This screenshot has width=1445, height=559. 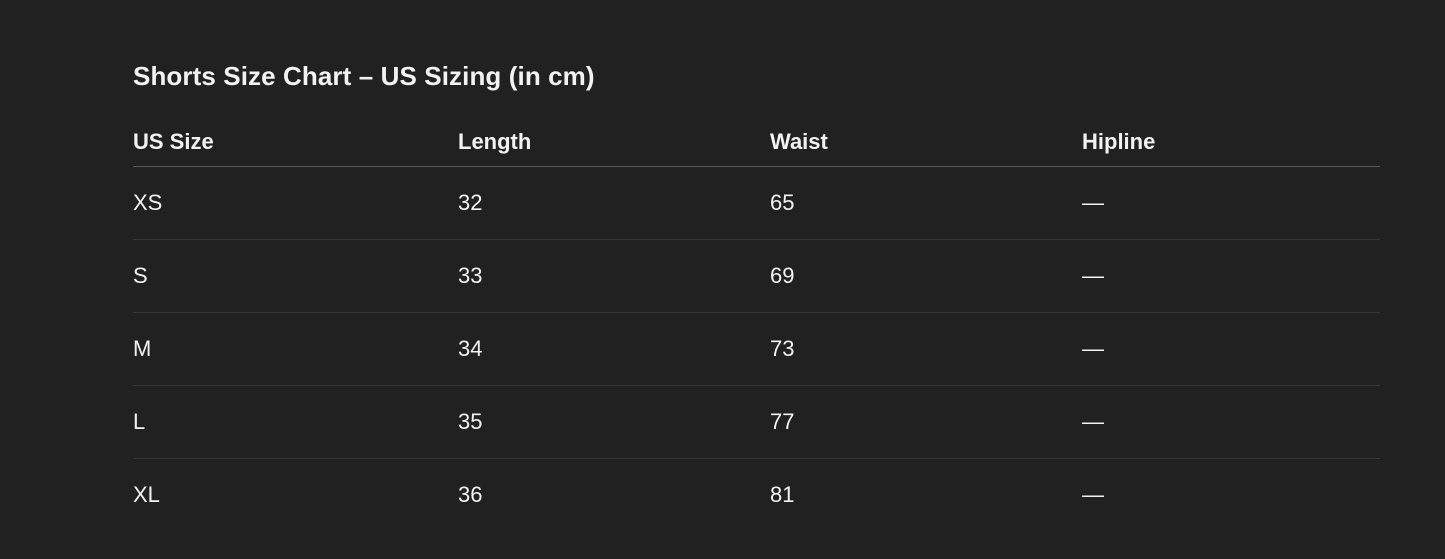 I want to click on table-row: L 35 77—, so click(x=756, y=422).